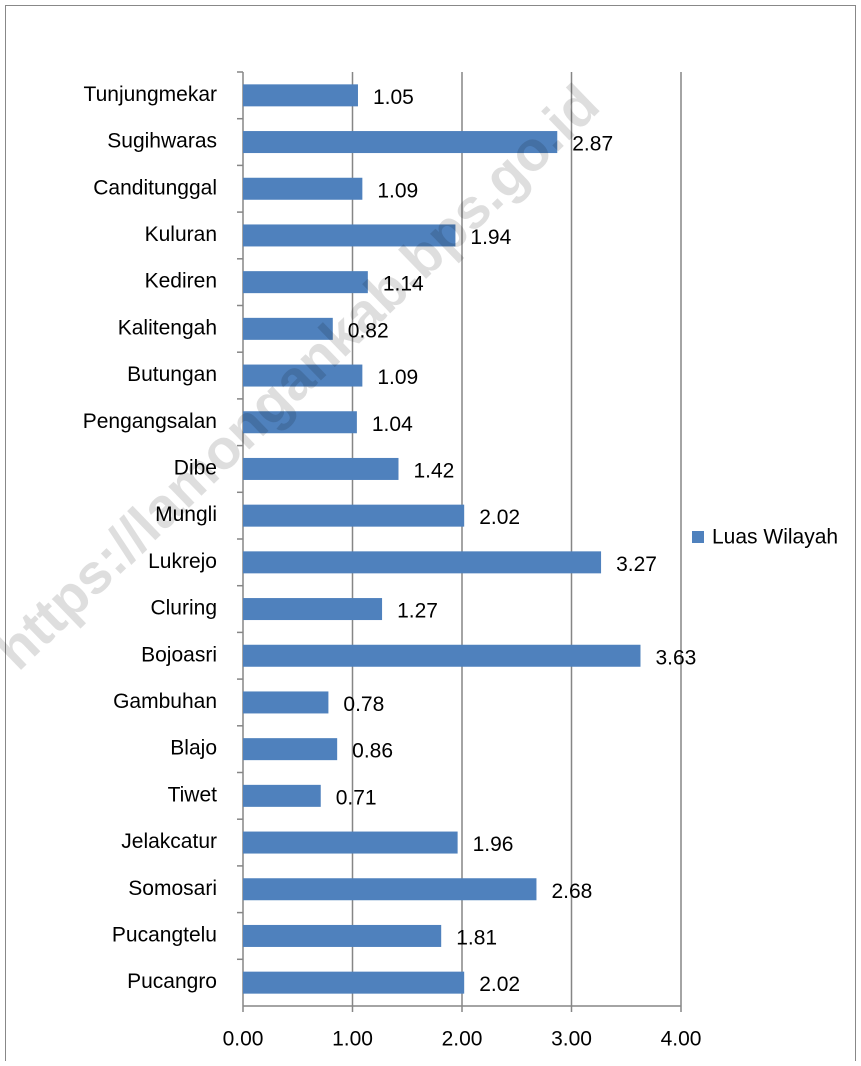 The width and height of the screenshot is (861, 1066). Describe the element at coordinates (775, 537) in the screenshot. I see `legend-label: Luas Wilayah` at that location.